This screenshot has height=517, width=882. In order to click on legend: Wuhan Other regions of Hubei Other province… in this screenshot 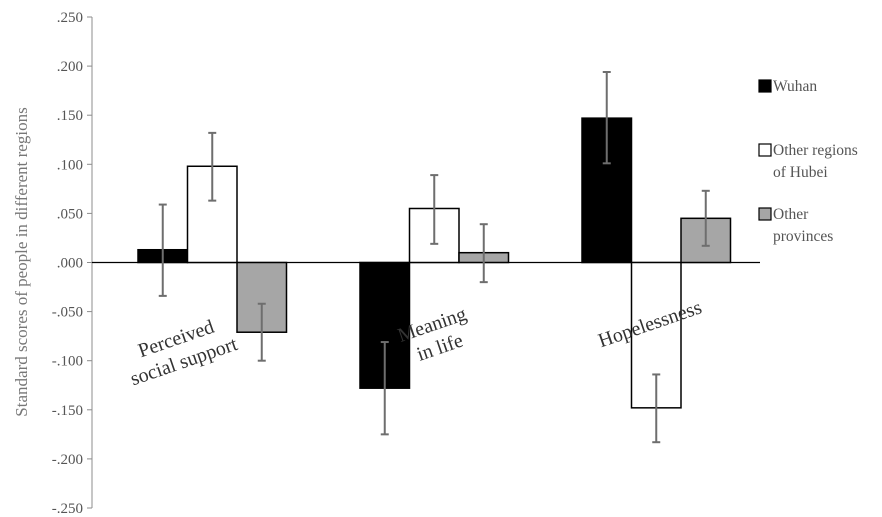, I will do `click(808, 161)`.